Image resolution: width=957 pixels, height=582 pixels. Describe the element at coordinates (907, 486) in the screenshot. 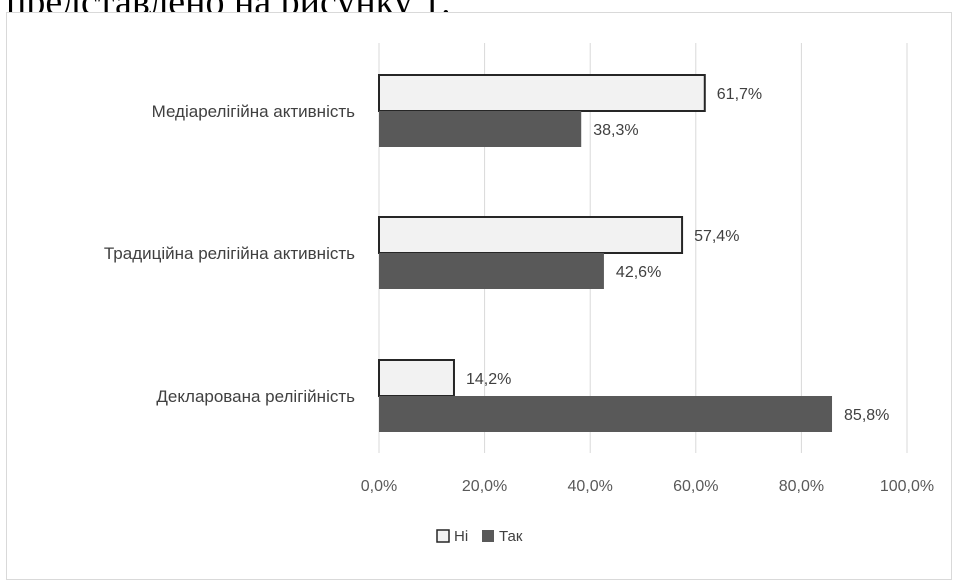

I see `x-tick-label: 100,0%` at that location.